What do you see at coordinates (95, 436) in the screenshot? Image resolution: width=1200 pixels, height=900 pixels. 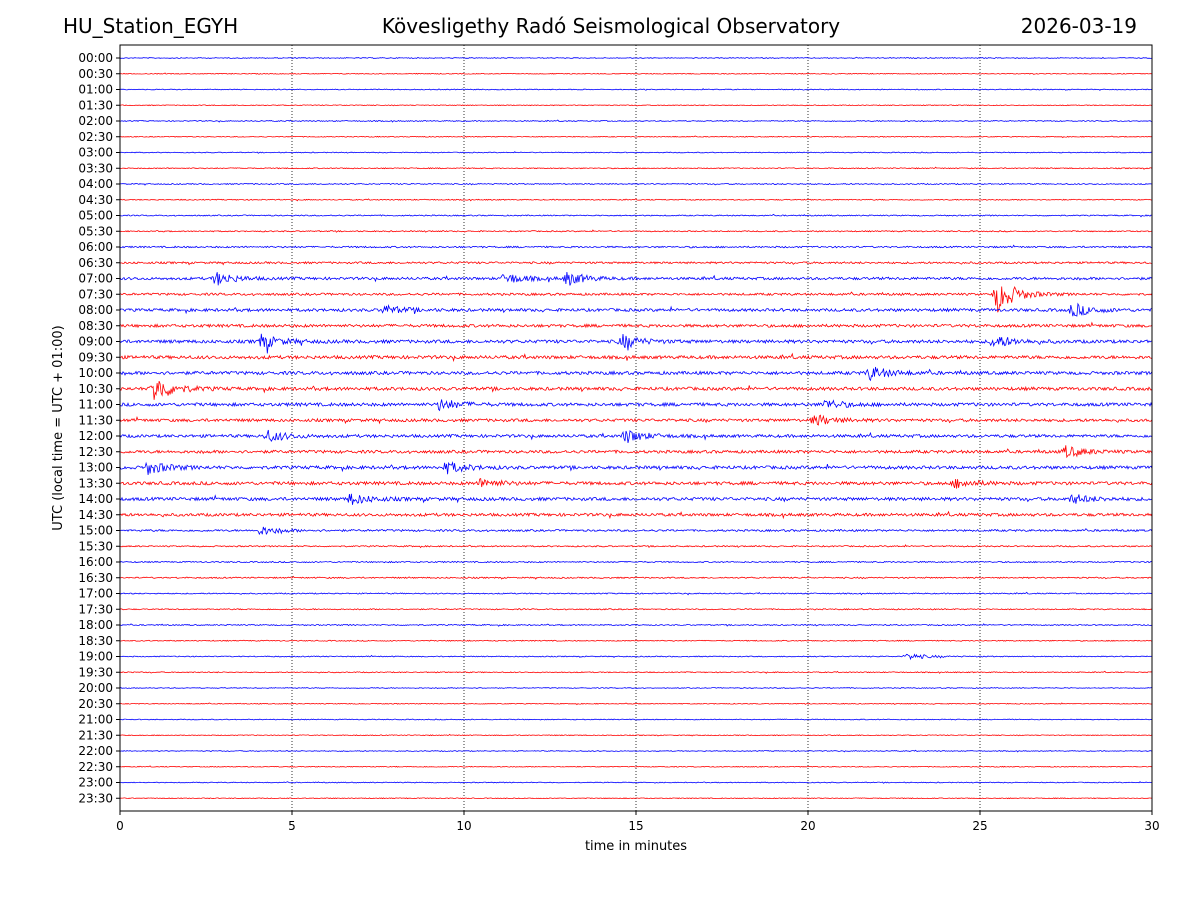 I see `ytick-label-1200: 12:00` at bounding box center [95, 436].